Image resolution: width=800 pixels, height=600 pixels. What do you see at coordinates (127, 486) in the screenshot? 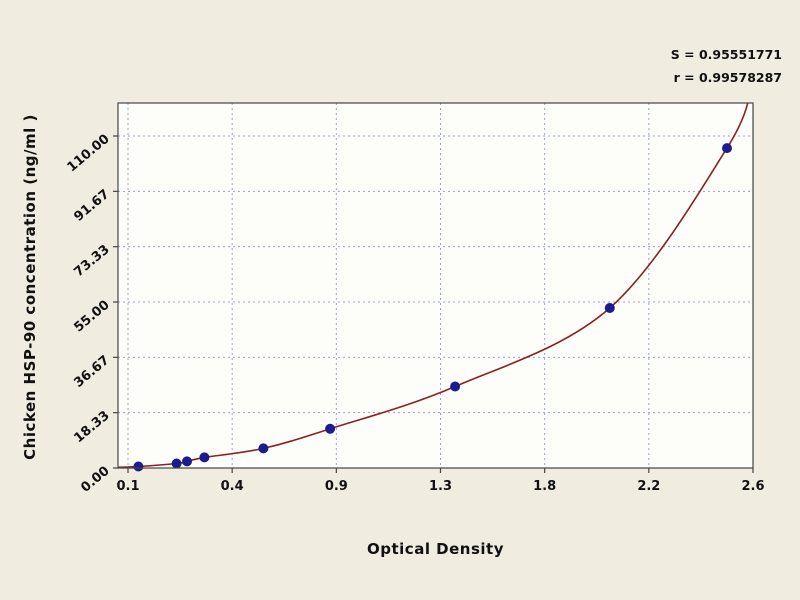
I see `x-tick-label: 0.1` at bounding box center [127, 486].